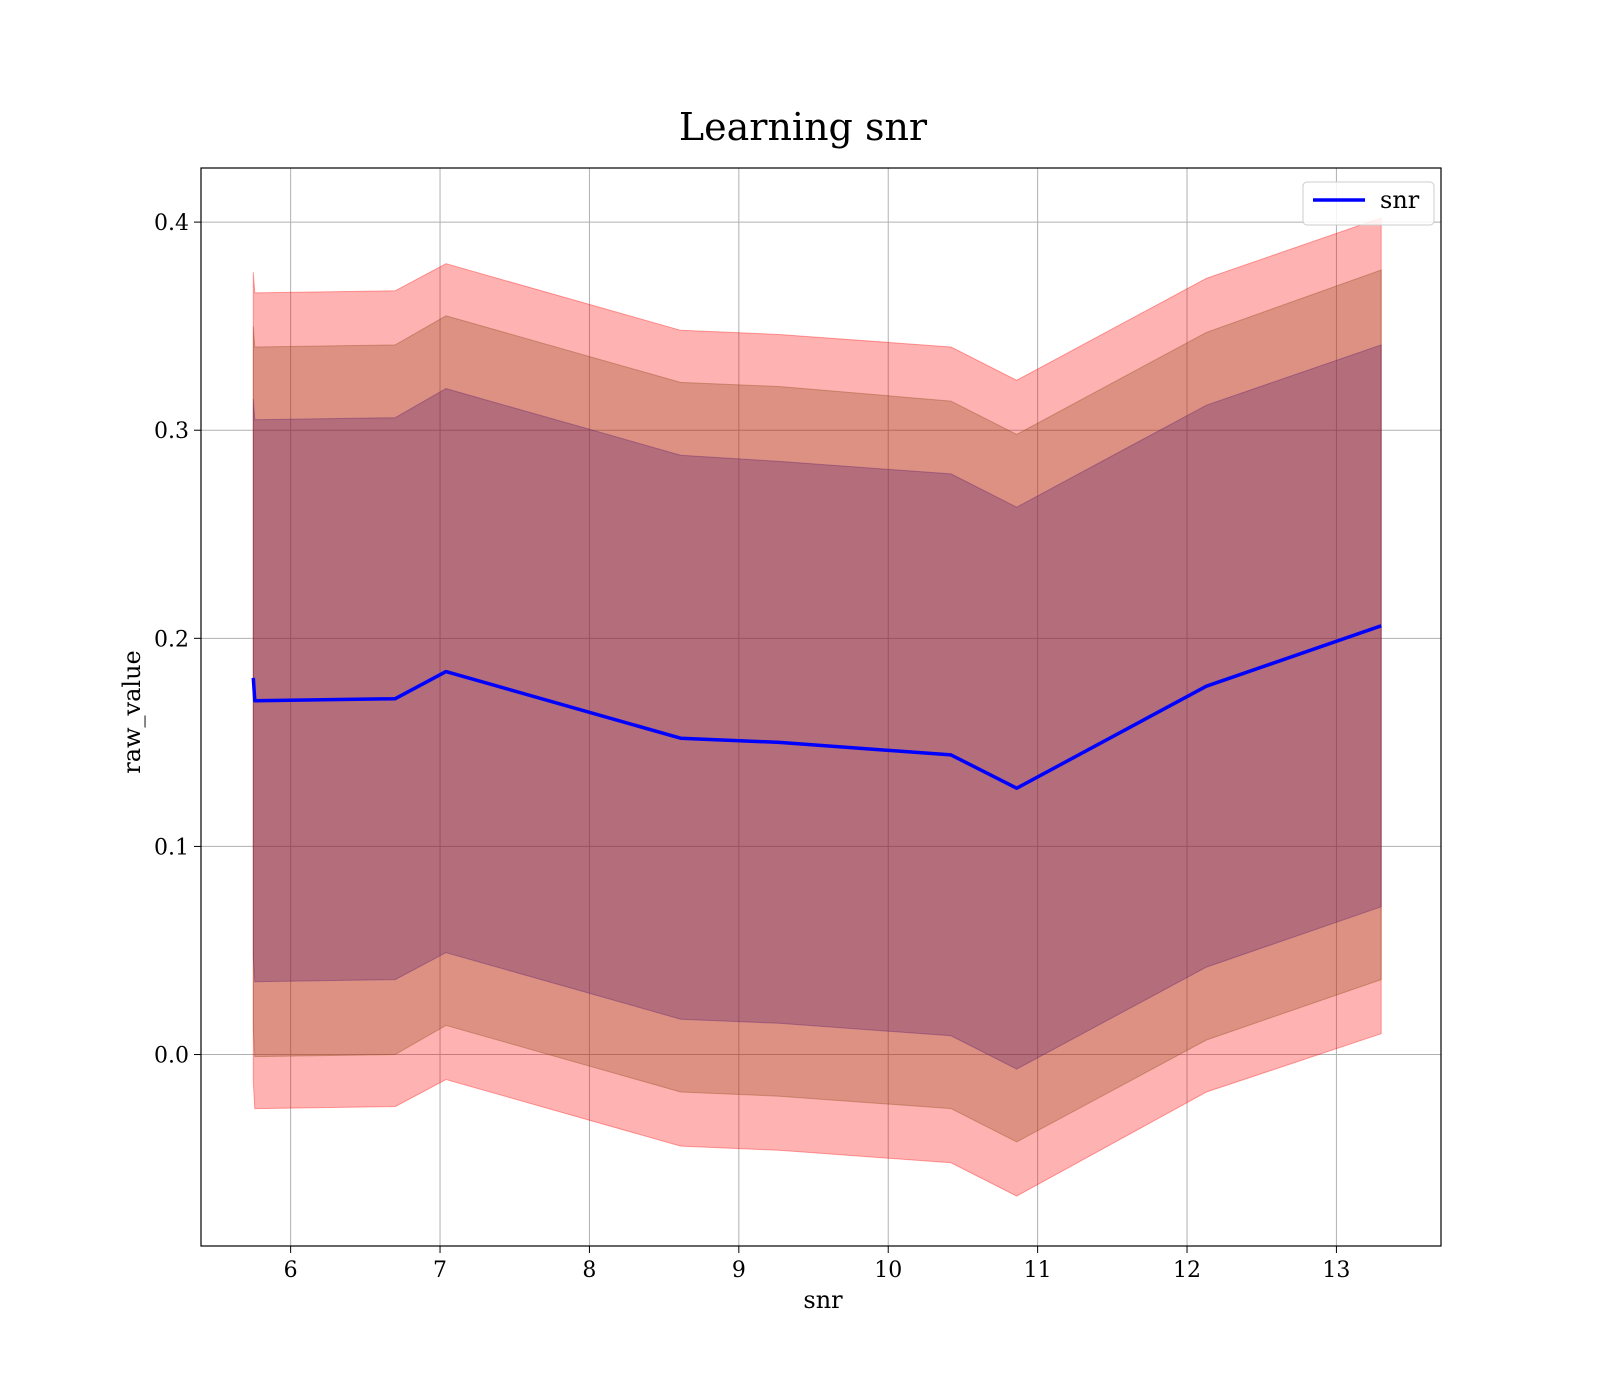 The width and height of the screenshot is (1600, 1400). Describe the element at coordinates (440, 1270) in the screenshot. I see `x-tick-label: 7` at that location.